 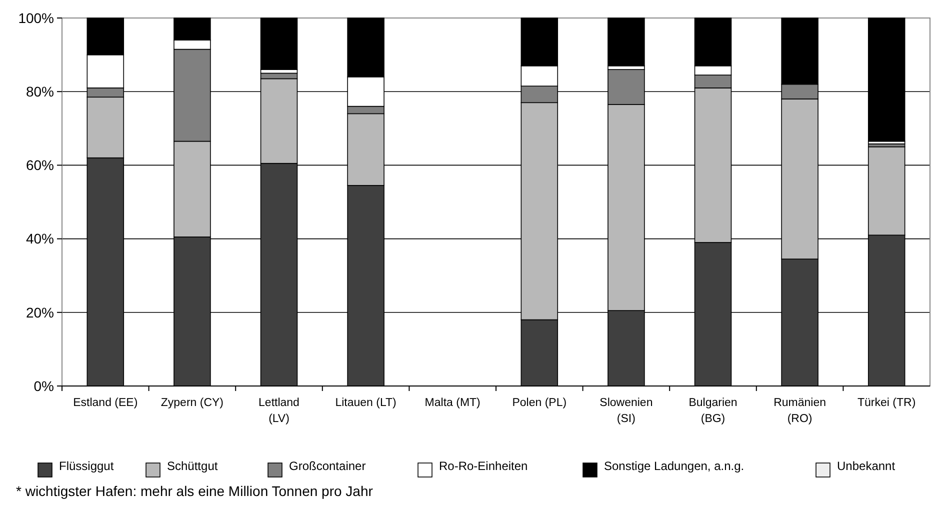 What do you see at coordinates (626, 411) in the screenshot?
I see `x-tick-label: Slowenien (SI)` at bounding box center [626, 411].